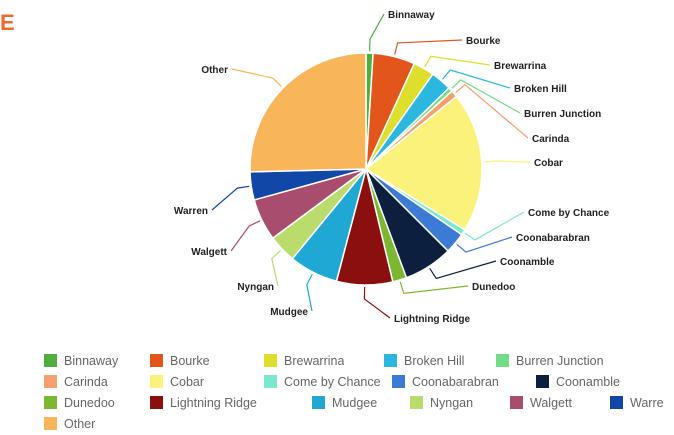 The height and width of the screenshot is (435, 674). I want to click on callout-line-burren-junction, so click(486, 96).